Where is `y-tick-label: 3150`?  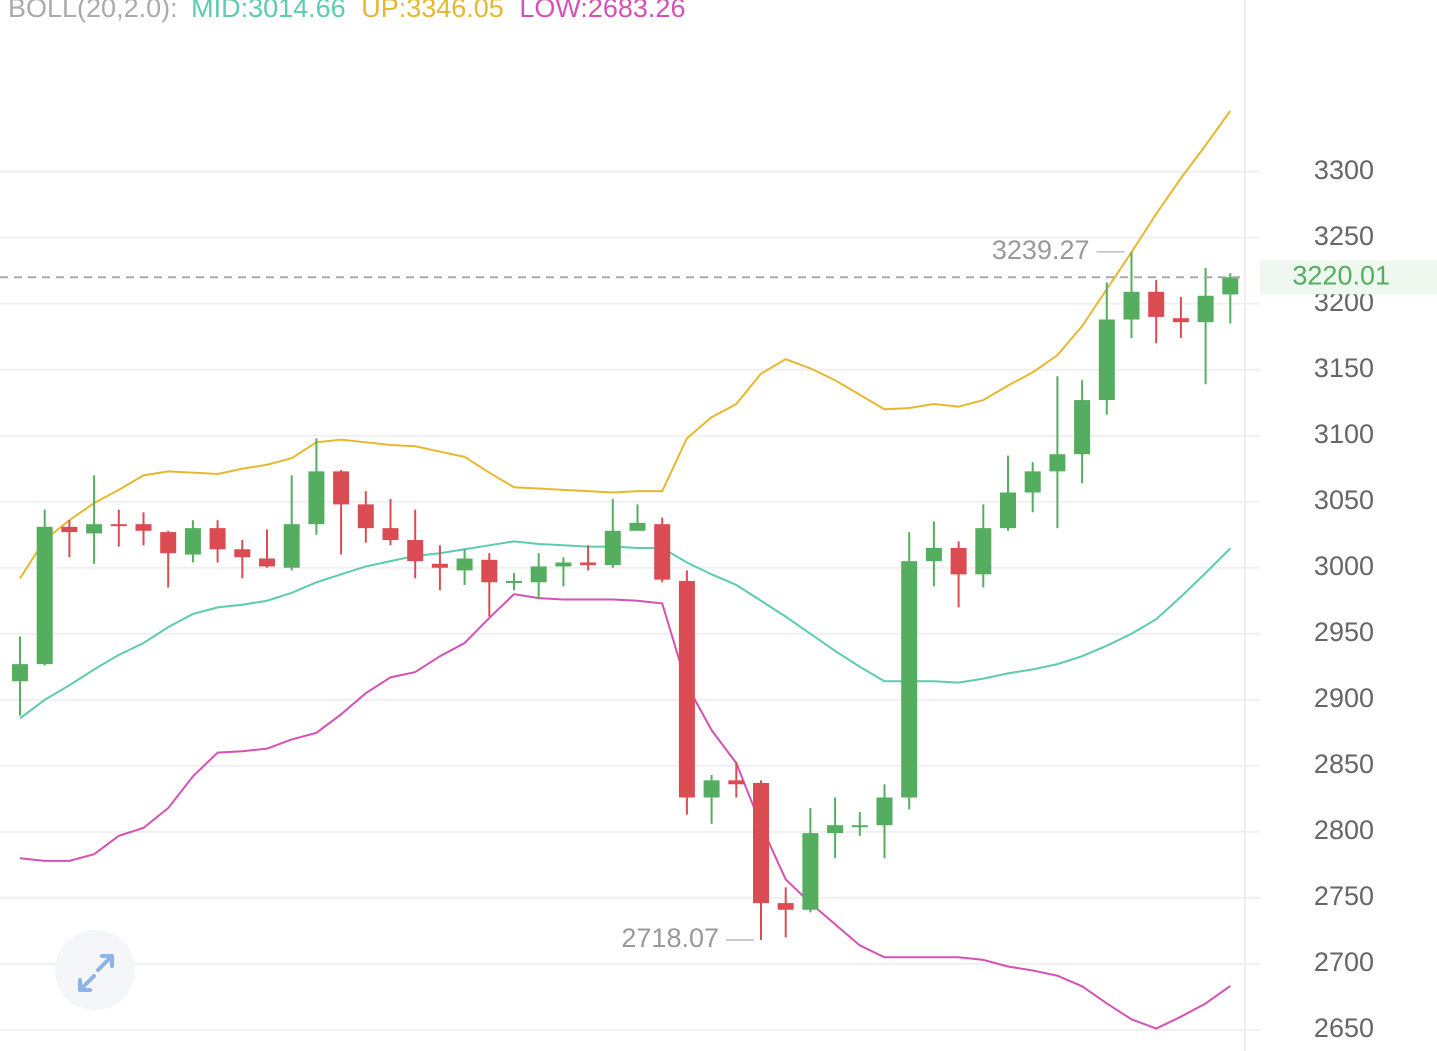
y-tick-label: 3150 is located at coordinates (1344, 368).